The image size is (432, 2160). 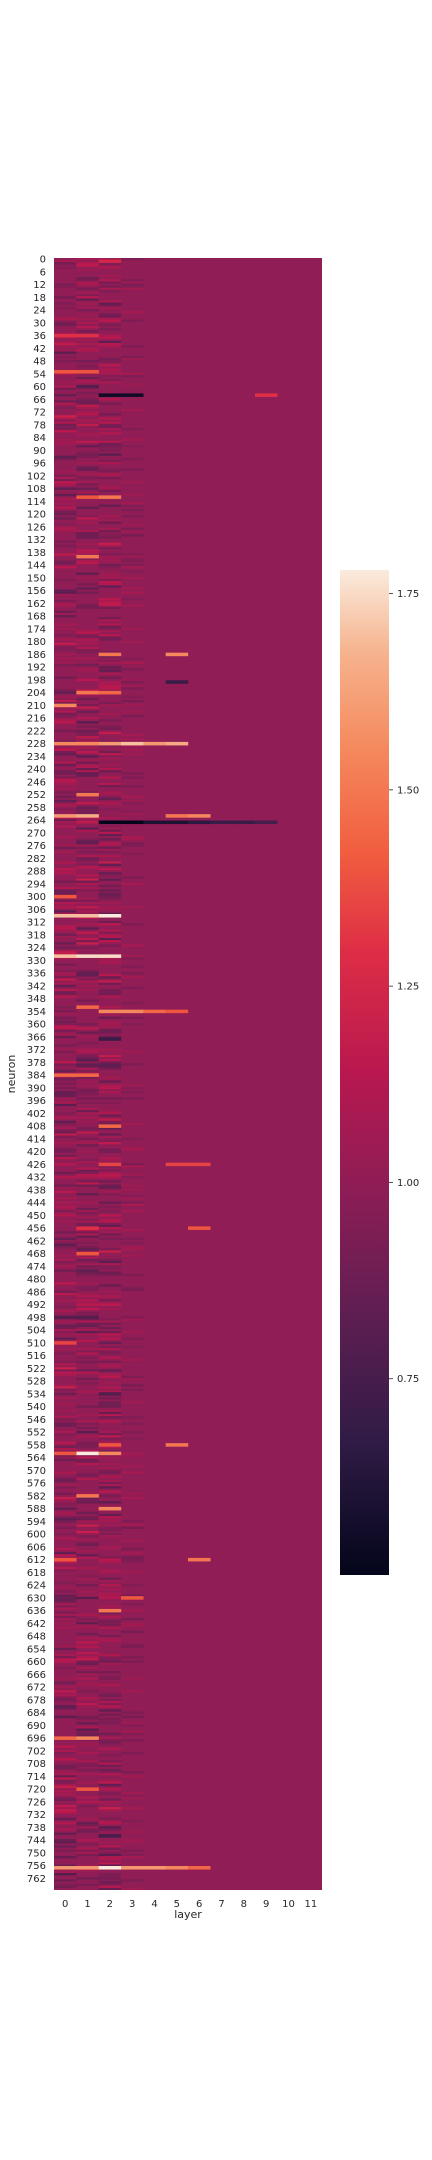 What do you see at coordinates (36, 1713) in the screenshot?
I see `y-tick-label: 684` at bounding box center [36, 1713].